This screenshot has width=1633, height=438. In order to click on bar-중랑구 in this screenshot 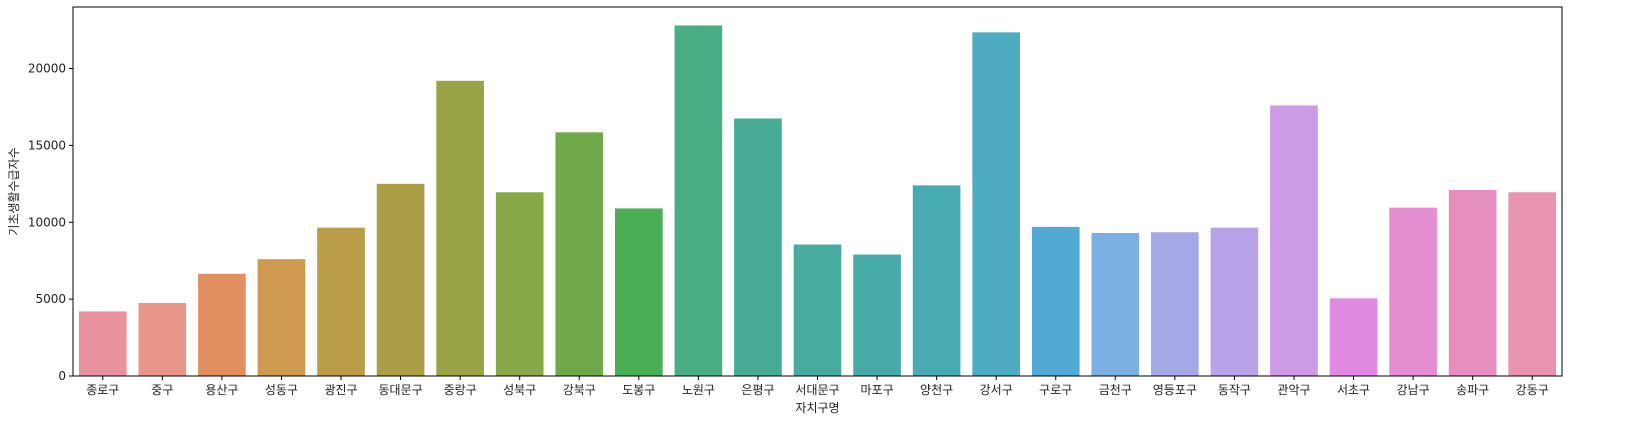, I will do `click(460, 228)`.